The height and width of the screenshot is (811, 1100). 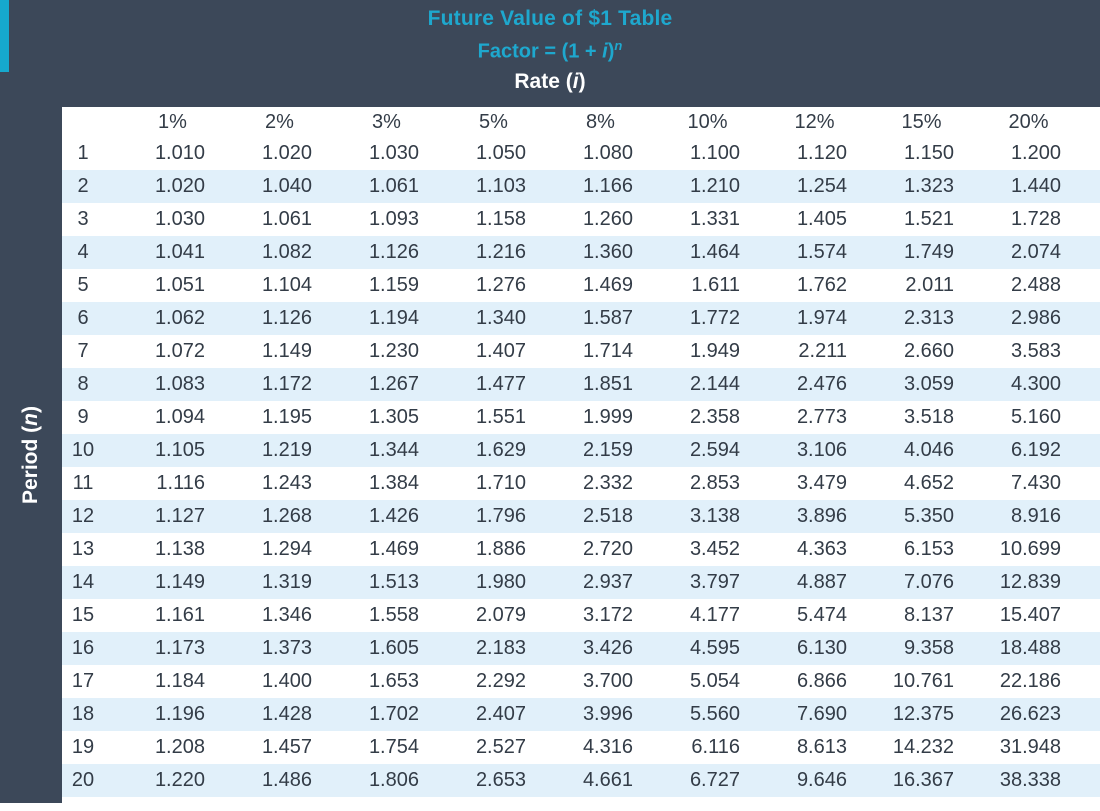 I want to click on period-var-n: n, so click(x=31, y=419).